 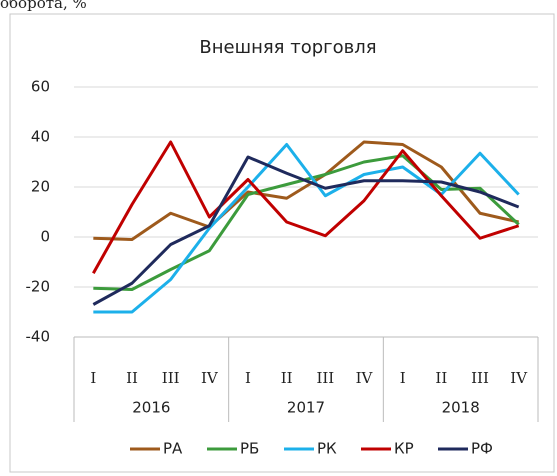 What do you see at coordinates (404, 449) in the screenshot?
I see `legend-label: КР` at bounding box center [404, 449].